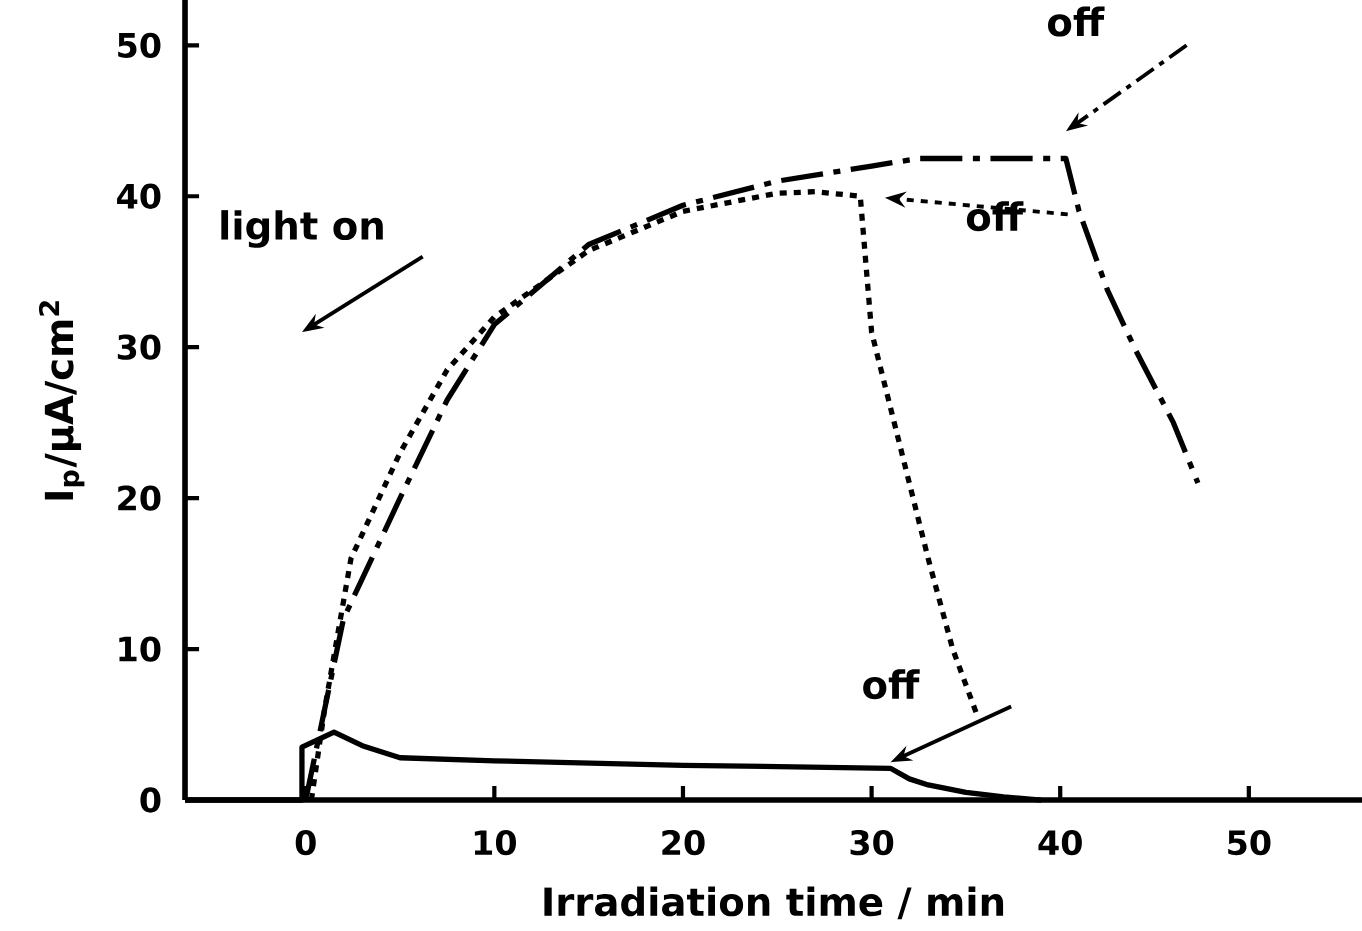  What do you see at coordinates (302, 229) in the screenshot?
I see `annotation: light on` at bounding box center [302, 229].